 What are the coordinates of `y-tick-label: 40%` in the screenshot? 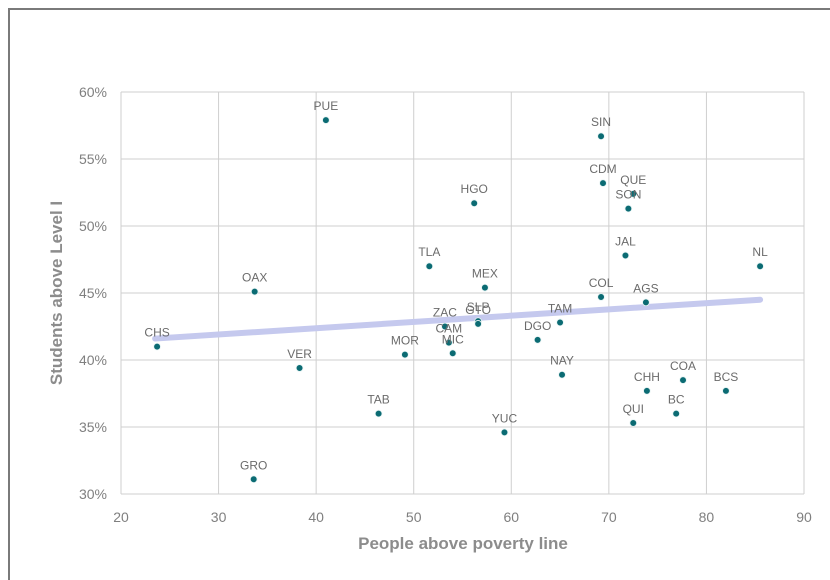 It's located at (93, 360).